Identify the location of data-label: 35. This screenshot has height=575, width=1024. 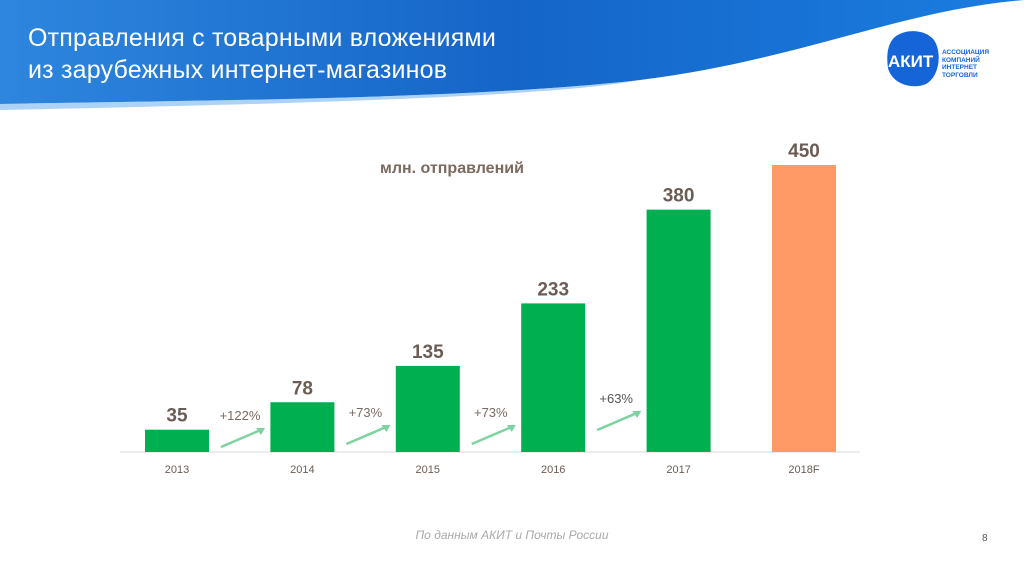
(177, 416).